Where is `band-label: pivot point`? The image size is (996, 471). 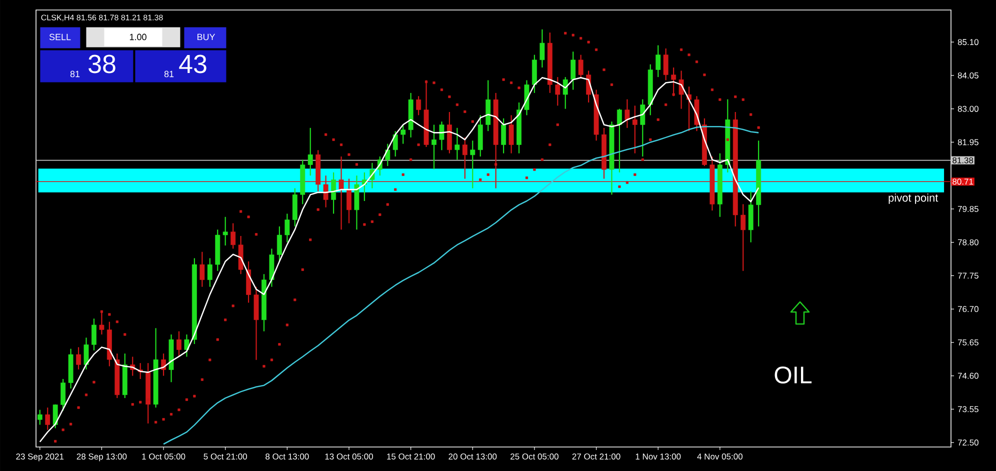 band-label: pivot point is located at coordinates (913, 199).